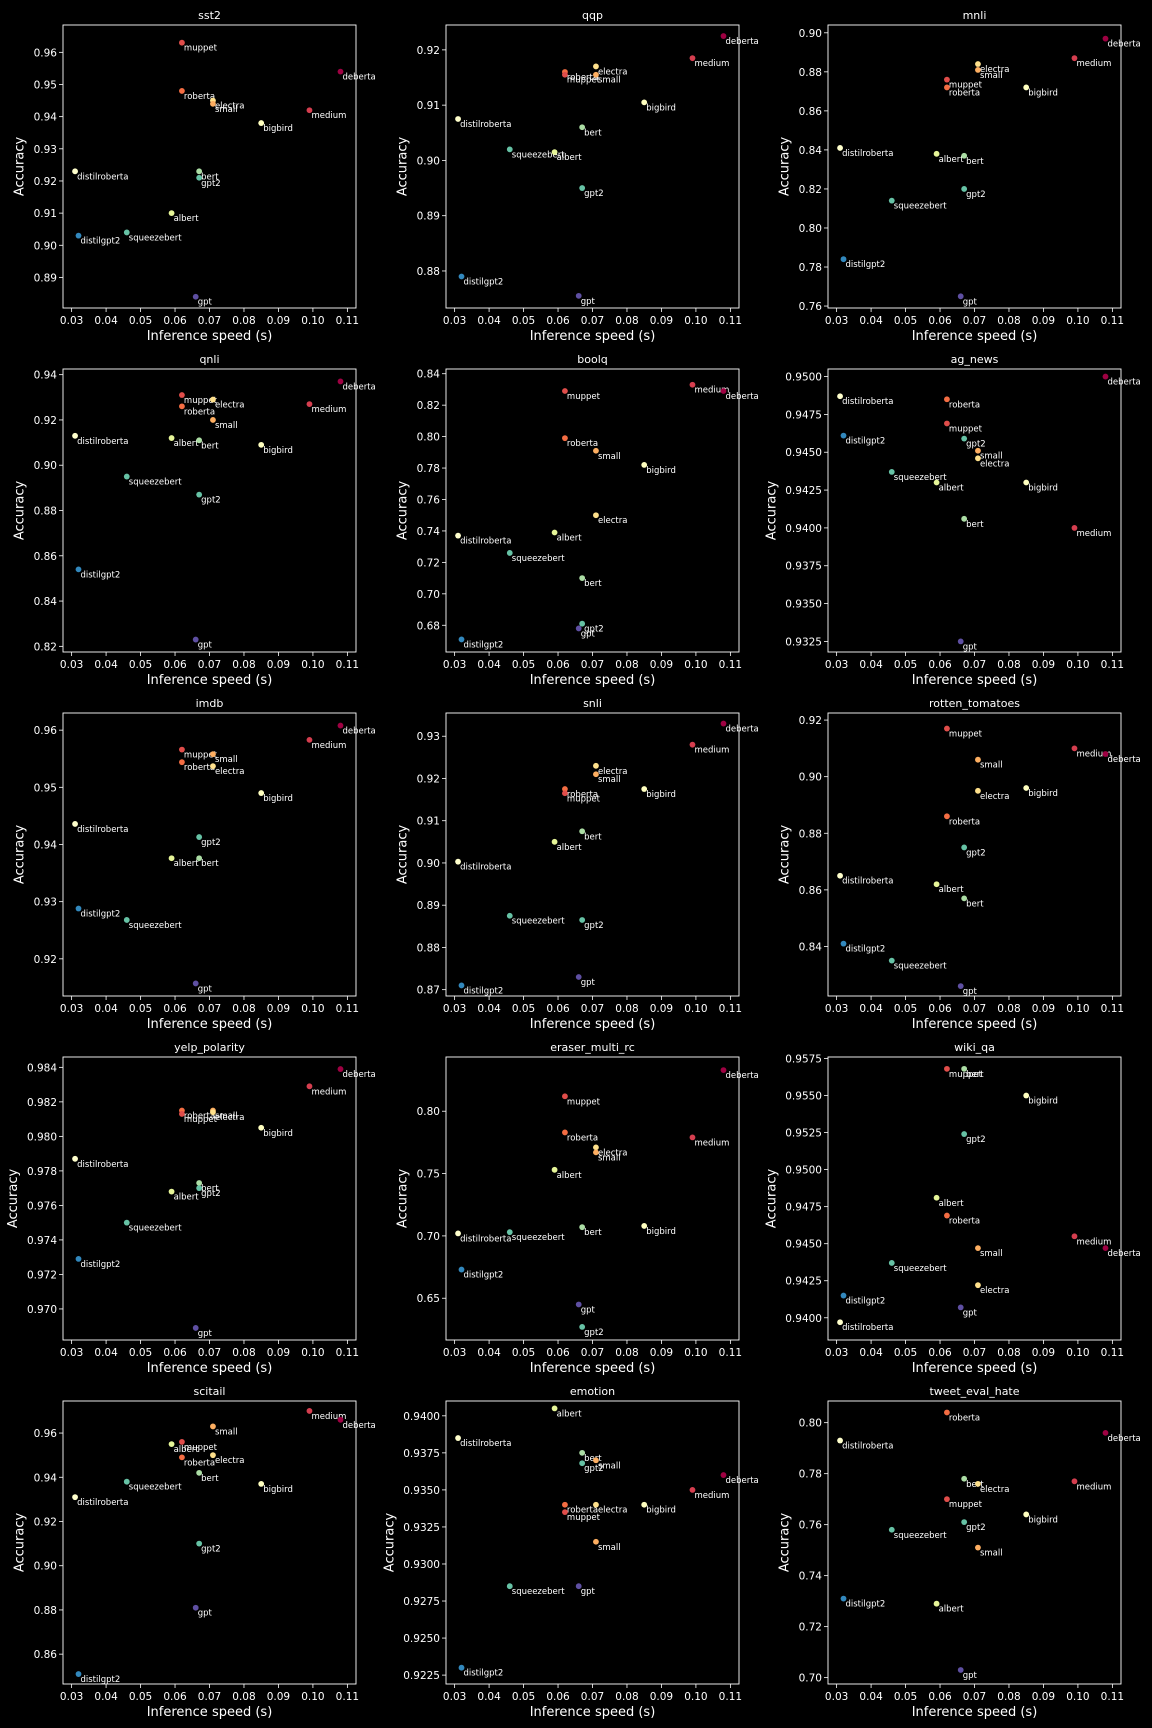  What do you see at coordinates (593, 1712) in the screenshot?
I see `x-axis-label: Inference speed (s)` at bounding box center [593, 1712].